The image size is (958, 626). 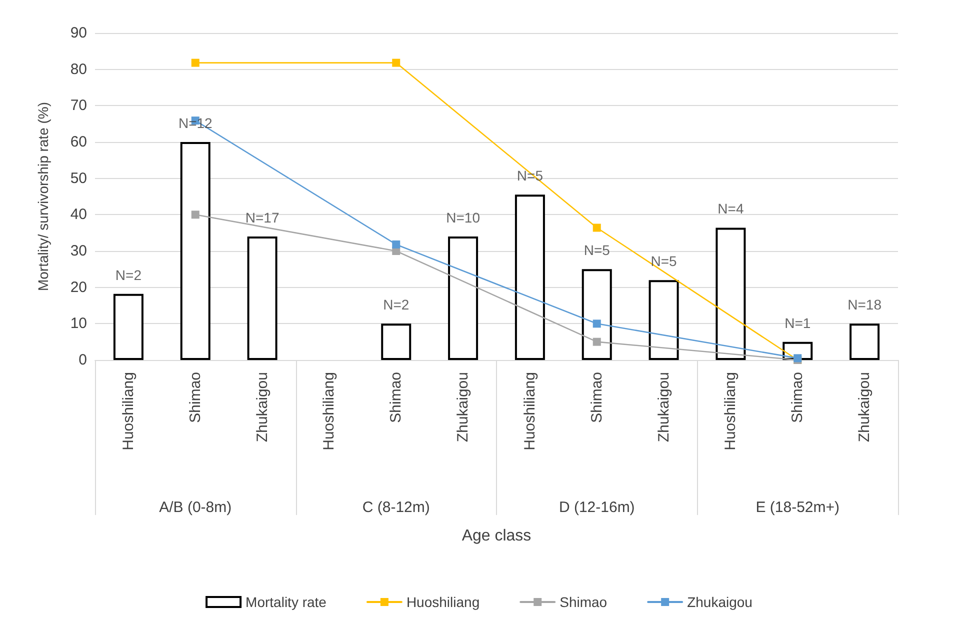 What do you see at coordinates (78, 178) in the screenshot?
I see `y-tick-label: 50` at bounding box center [78, 178].